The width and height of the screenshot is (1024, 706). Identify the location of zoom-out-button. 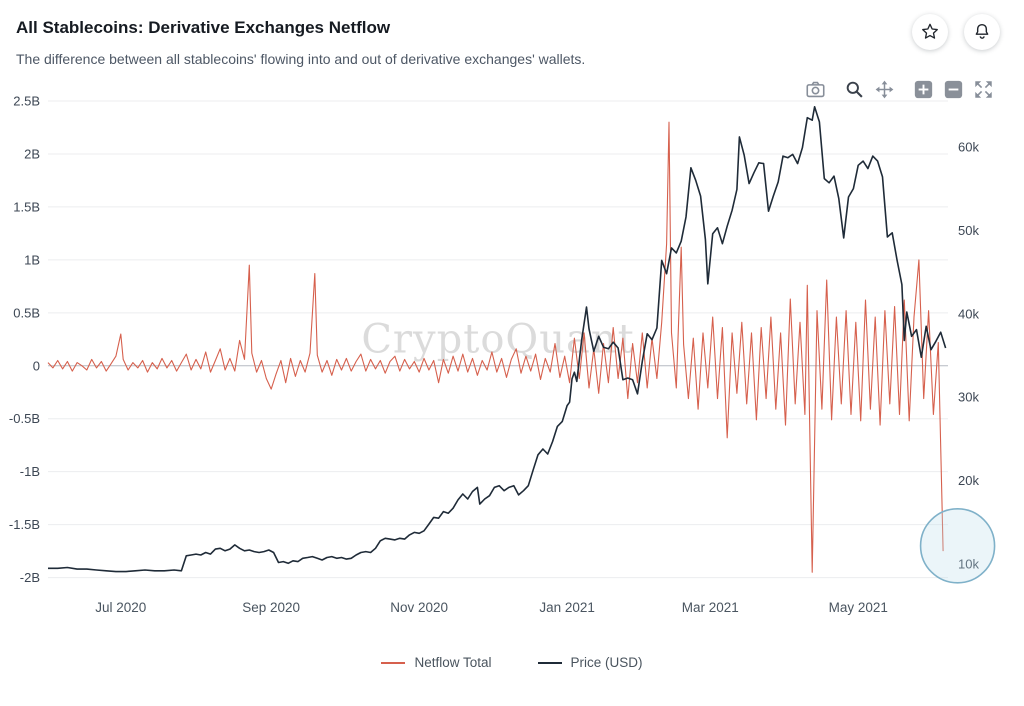
(953, 89).